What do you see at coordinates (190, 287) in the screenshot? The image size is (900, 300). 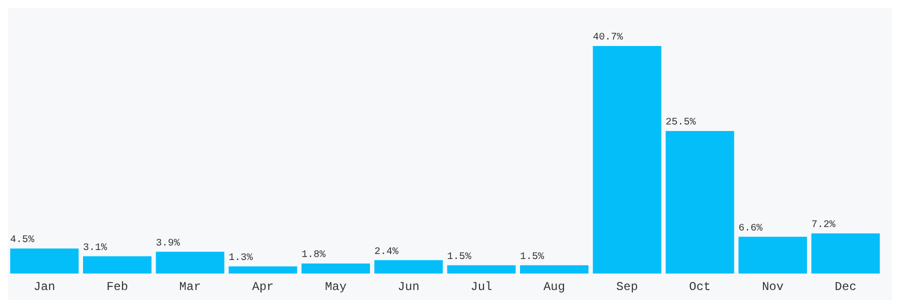 I see `x-tick-label: Mar` at bounding box center [190, 287].